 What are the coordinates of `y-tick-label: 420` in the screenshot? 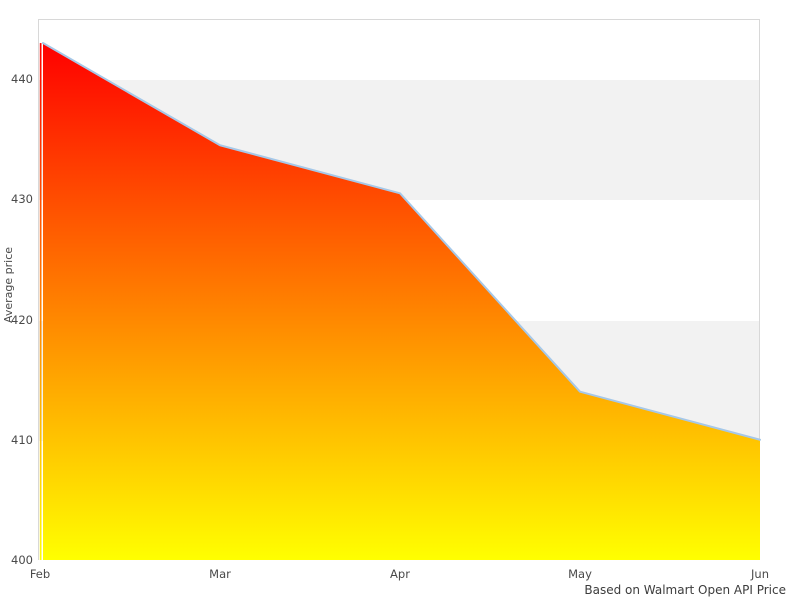 It's located at (22, 319).